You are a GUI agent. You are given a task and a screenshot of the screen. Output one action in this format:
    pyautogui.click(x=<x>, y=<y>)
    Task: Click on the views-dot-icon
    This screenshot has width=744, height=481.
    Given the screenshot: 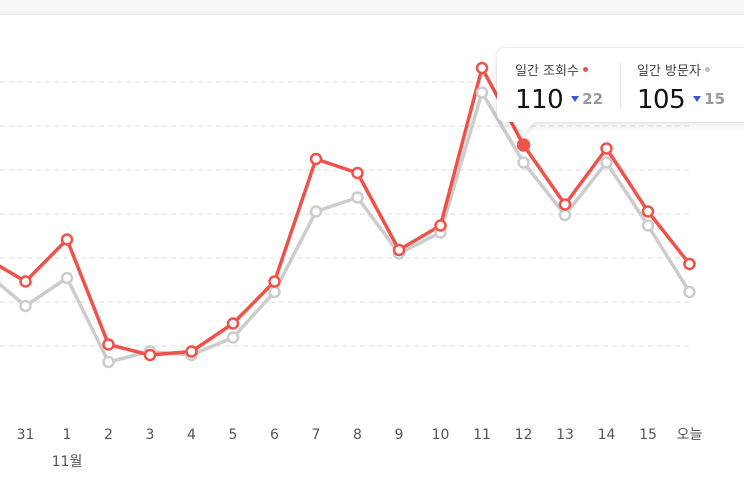 What is the action you would take?
    pyautogui.click(x=585, y=69)
    